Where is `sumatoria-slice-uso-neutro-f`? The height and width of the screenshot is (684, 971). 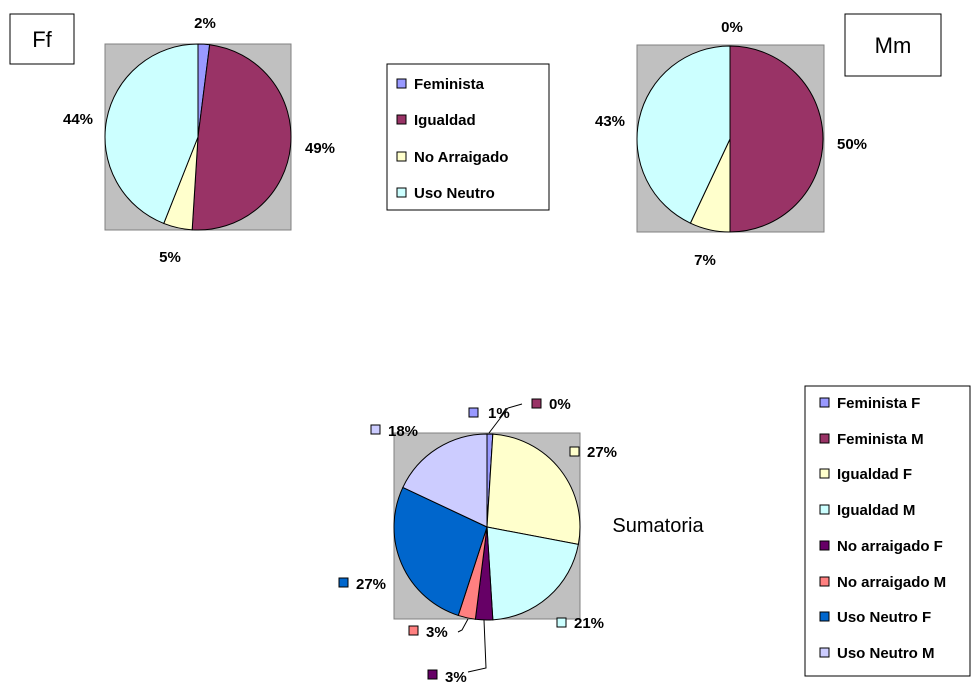
sumatoria-slice-uso-neutro-f is located at coordinates (440, 551).